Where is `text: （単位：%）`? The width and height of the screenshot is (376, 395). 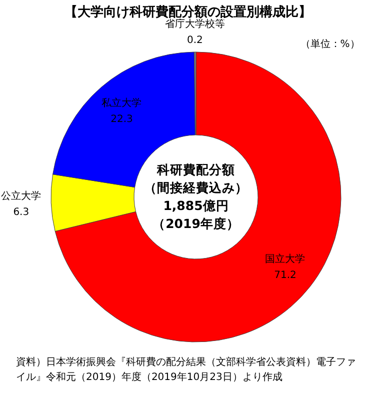
text: （単位：%） is located at coordinates (330, 44).